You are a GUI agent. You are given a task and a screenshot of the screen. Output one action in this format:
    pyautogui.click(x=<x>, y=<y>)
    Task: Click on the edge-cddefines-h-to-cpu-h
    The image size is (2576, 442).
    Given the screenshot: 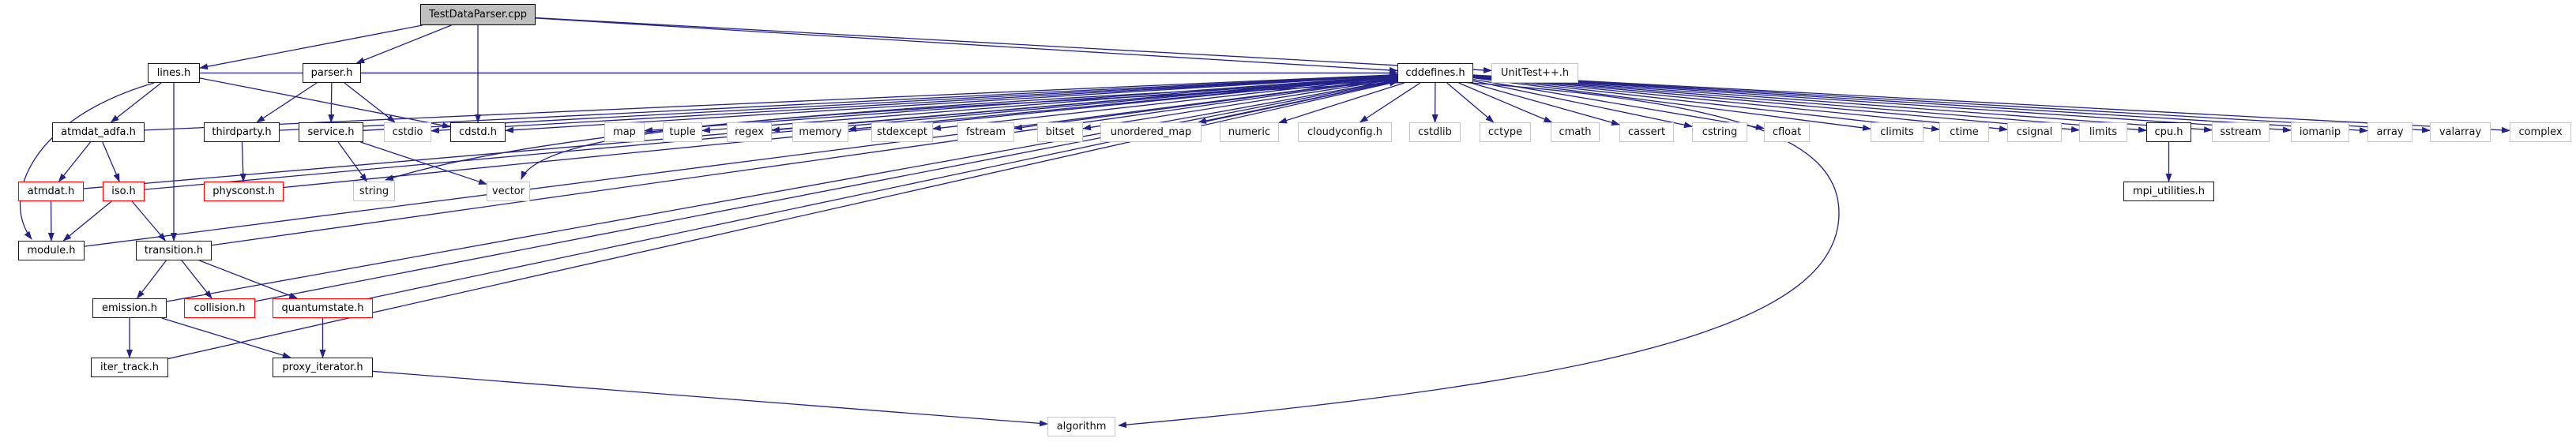 What is the action you would take?
    pyautogui.click(x=1809, y=104)
    